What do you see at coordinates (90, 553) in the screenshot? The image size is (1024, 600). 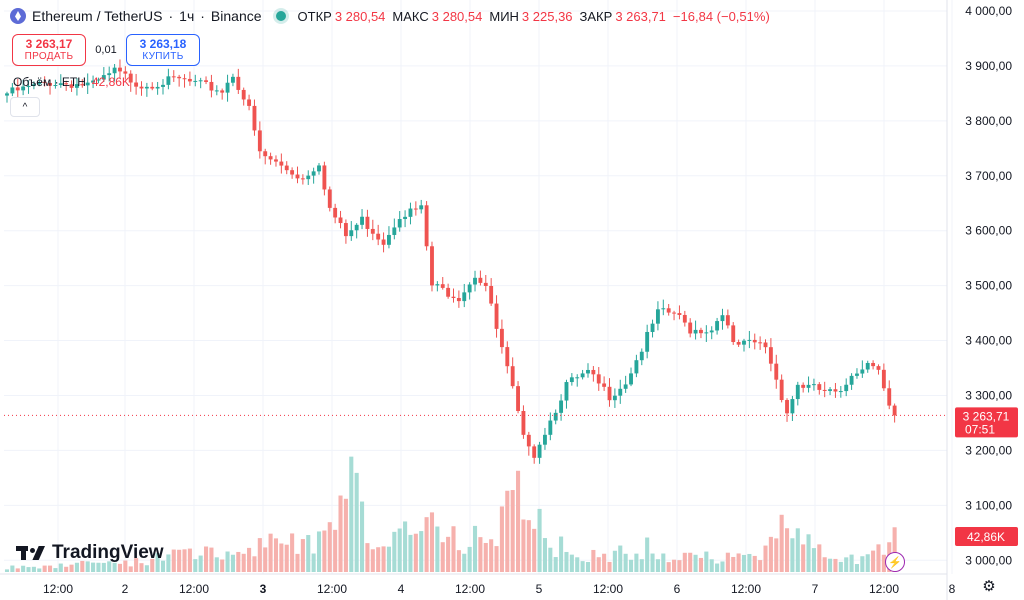 I see `tradingview-logo: TradingView` at bounding box center [90, 553].